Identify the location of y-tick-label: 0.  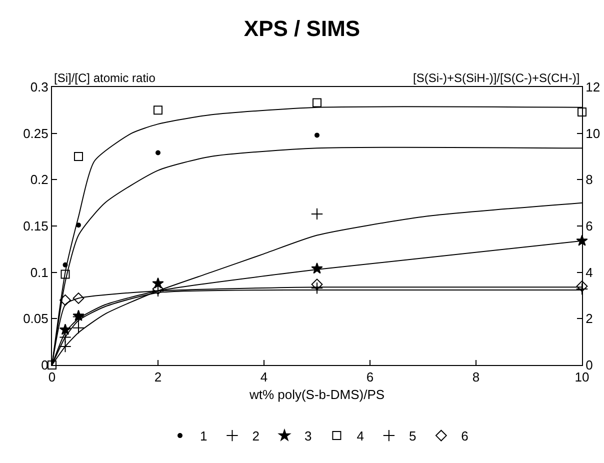
(44, 365).